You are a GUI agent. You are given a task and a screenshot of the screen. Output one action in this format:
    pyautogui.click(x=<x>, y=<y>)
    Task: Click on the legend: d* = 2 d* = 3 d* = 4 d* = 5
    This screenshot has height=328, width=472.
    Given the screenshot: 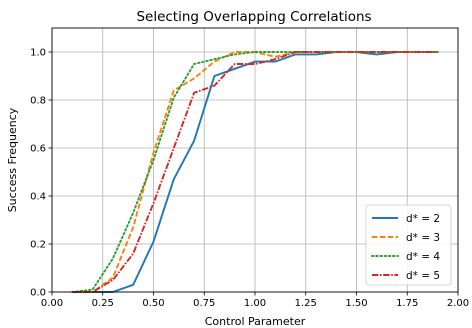 What is the action you would take?
    pyautogui.click(x=408, y=245)
    